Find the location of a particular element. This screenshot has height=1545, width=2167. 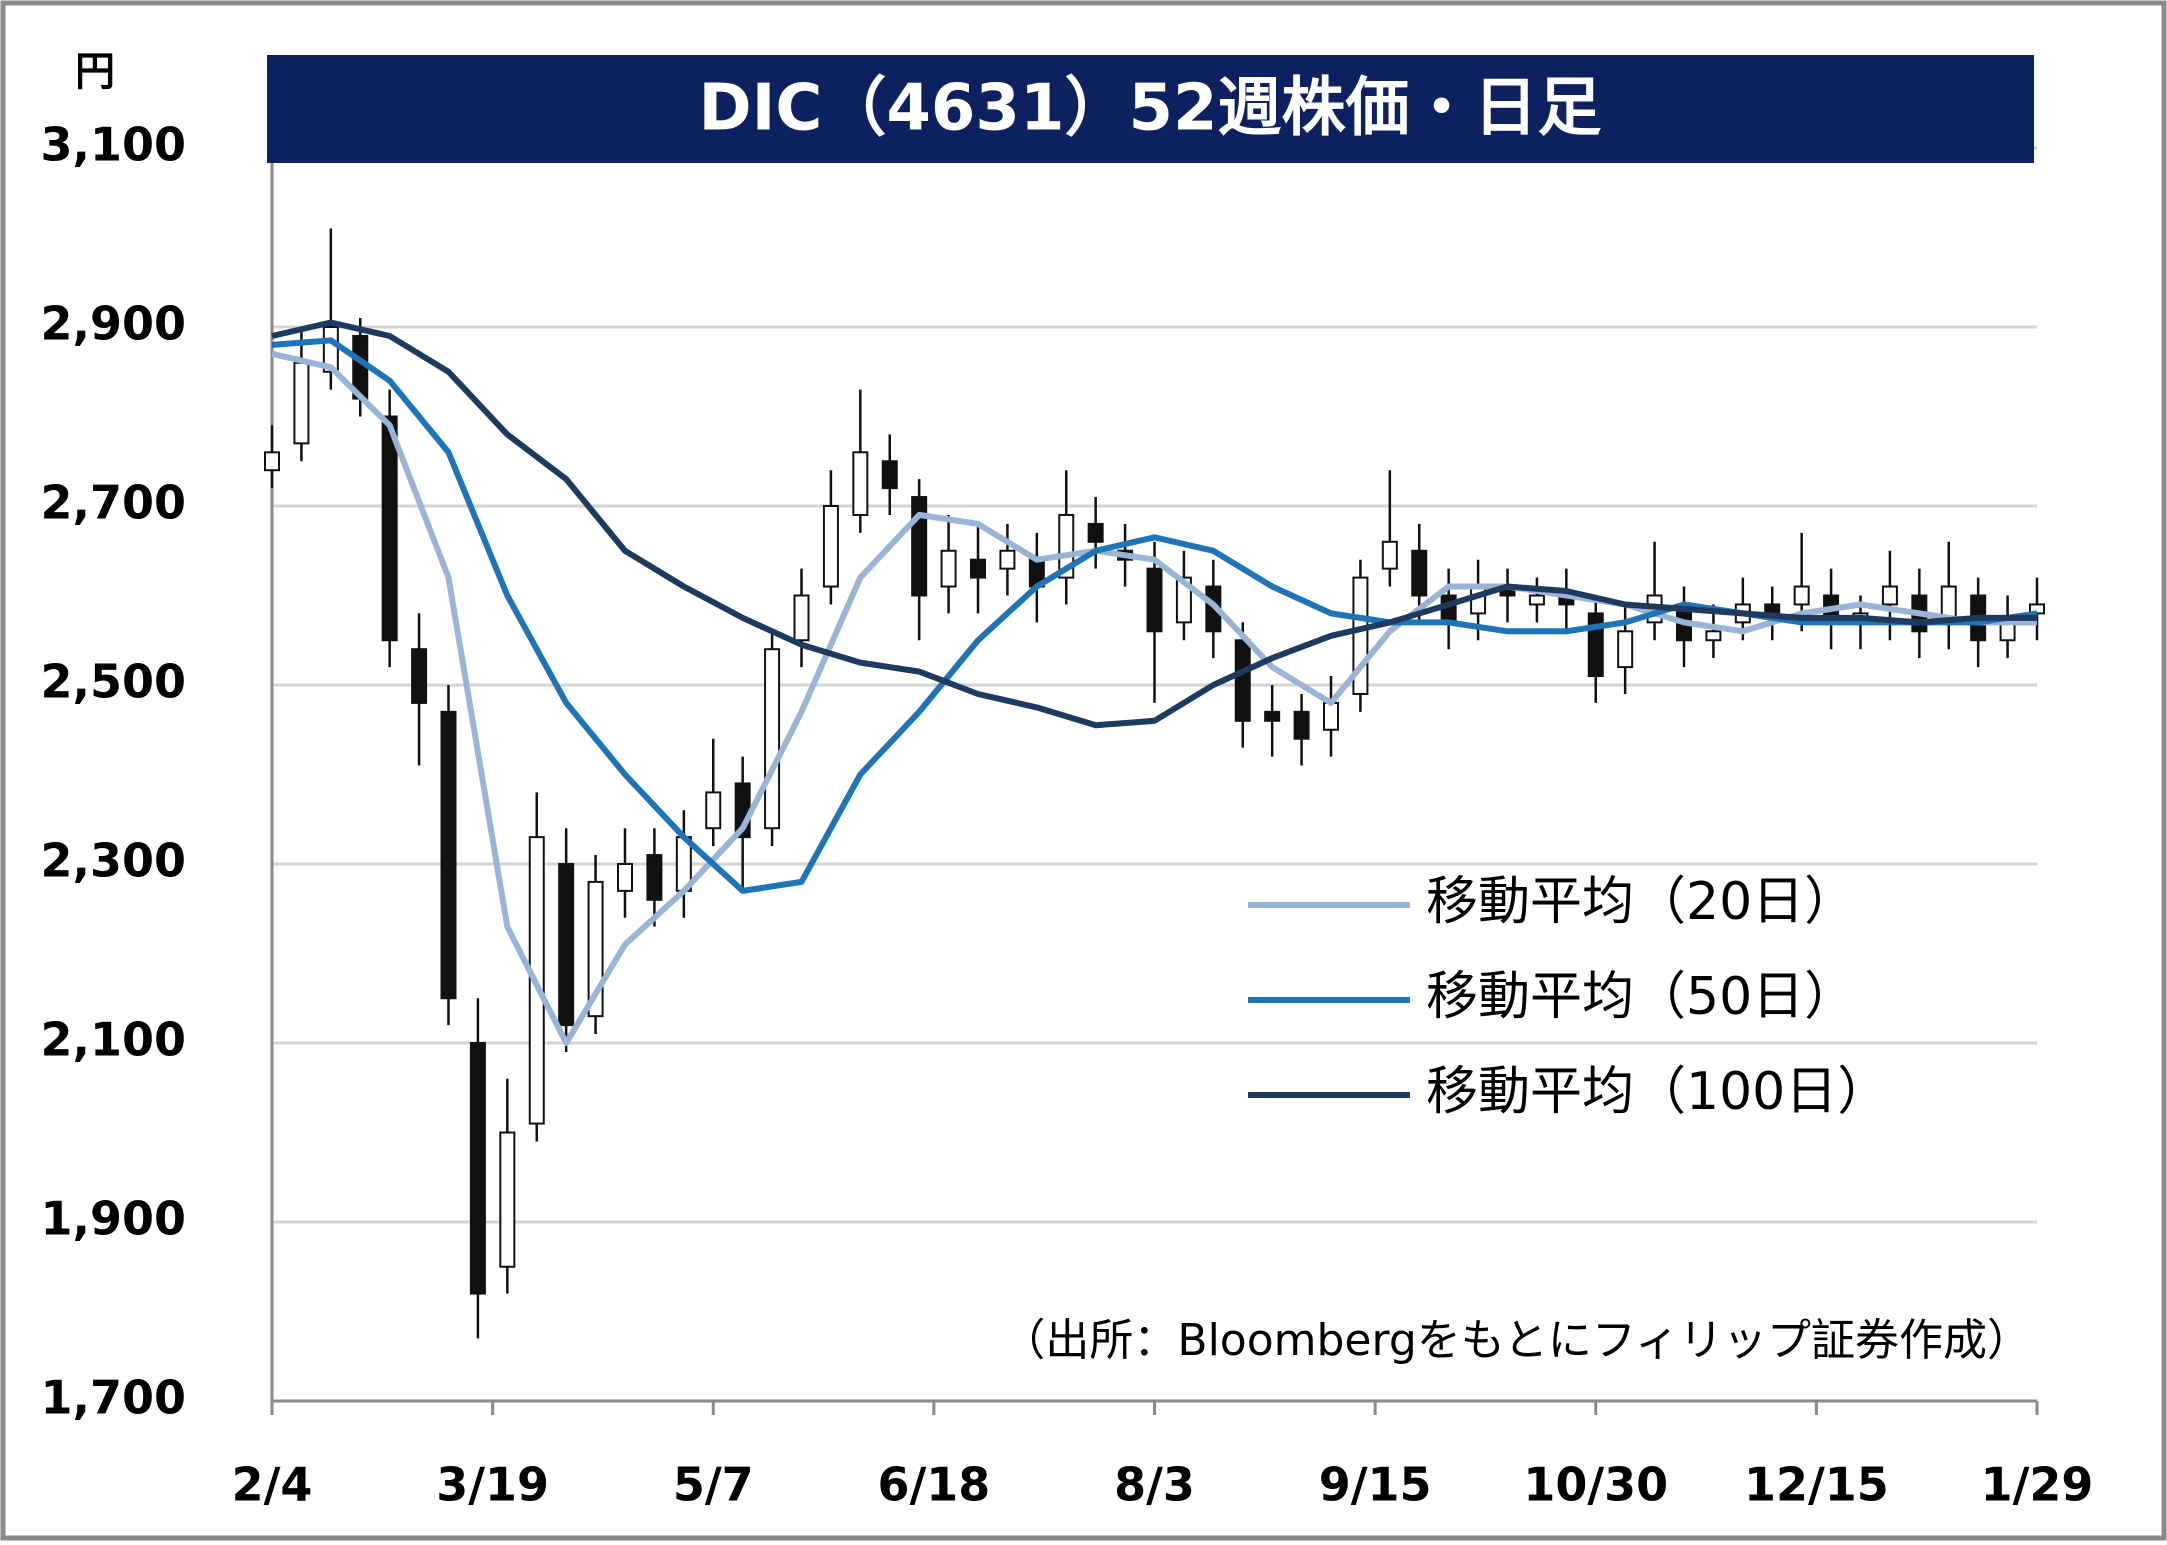

y-tick-label: 1,900 is located at coordinates (113, 1219).